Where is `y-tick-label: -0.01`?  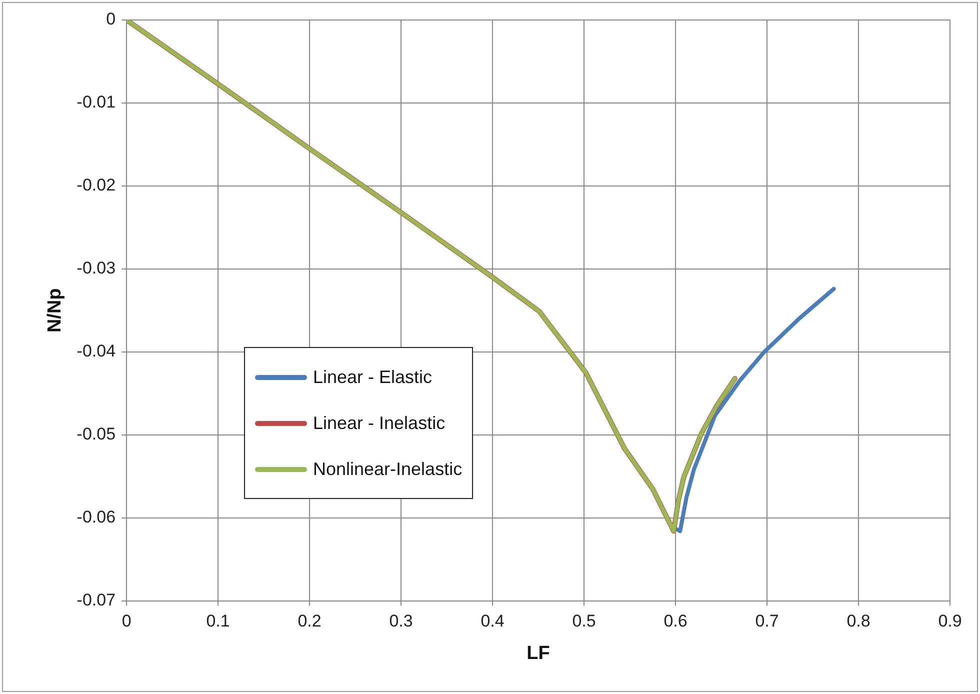 y-tick-label: -0.01 is located at coordinates (96, 102).